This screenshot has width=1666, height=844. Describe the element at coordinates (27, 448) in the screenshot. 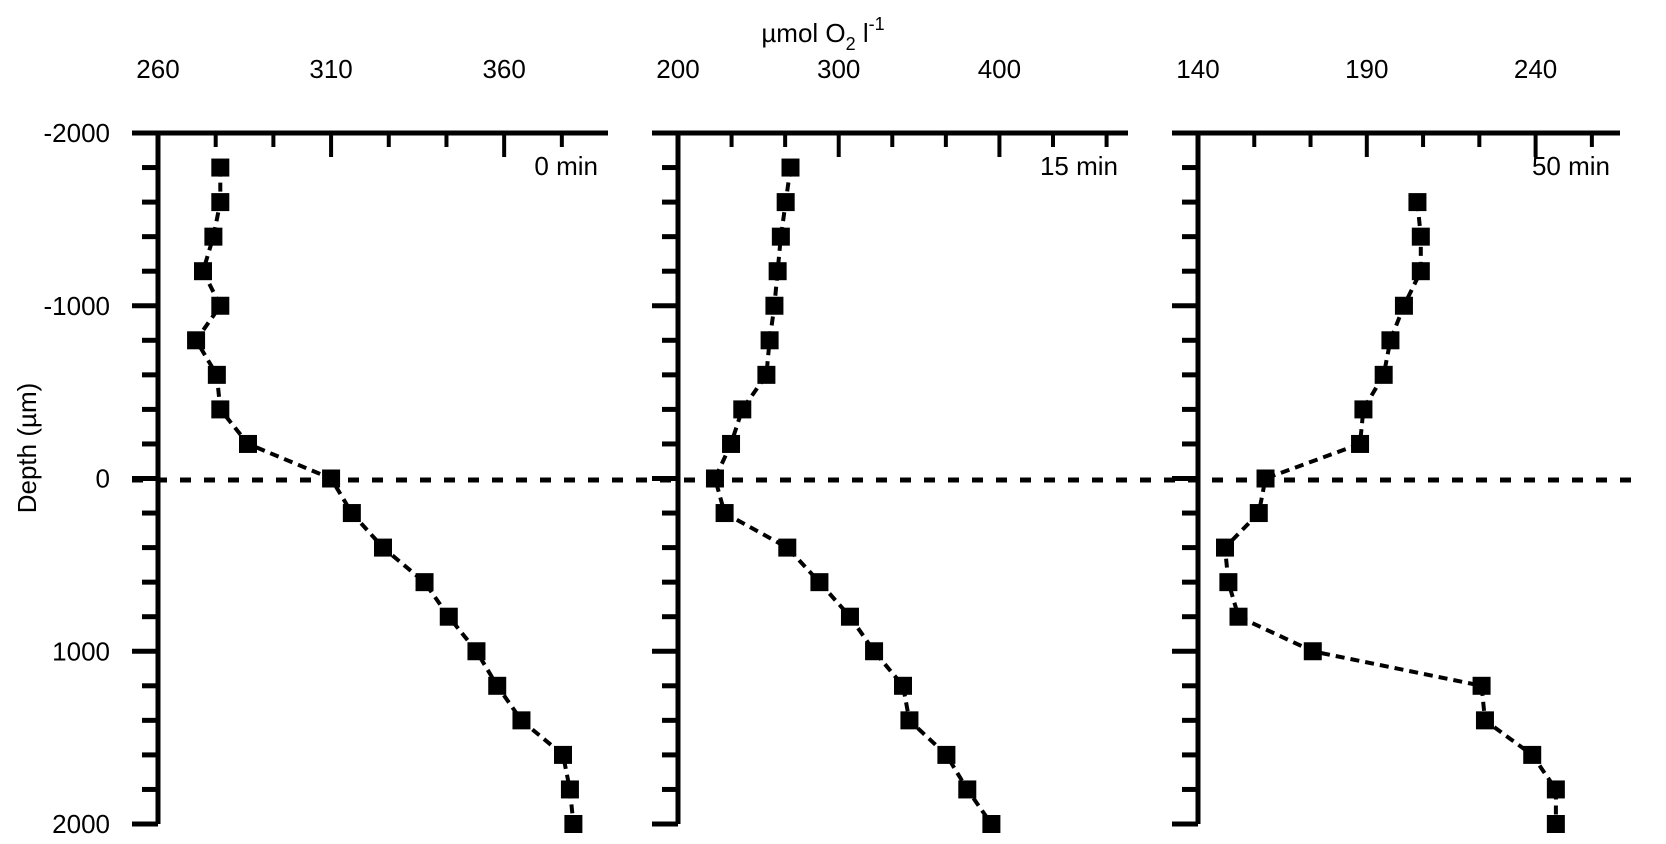

I see `y-axis-title: Depth (µm)` at that location.